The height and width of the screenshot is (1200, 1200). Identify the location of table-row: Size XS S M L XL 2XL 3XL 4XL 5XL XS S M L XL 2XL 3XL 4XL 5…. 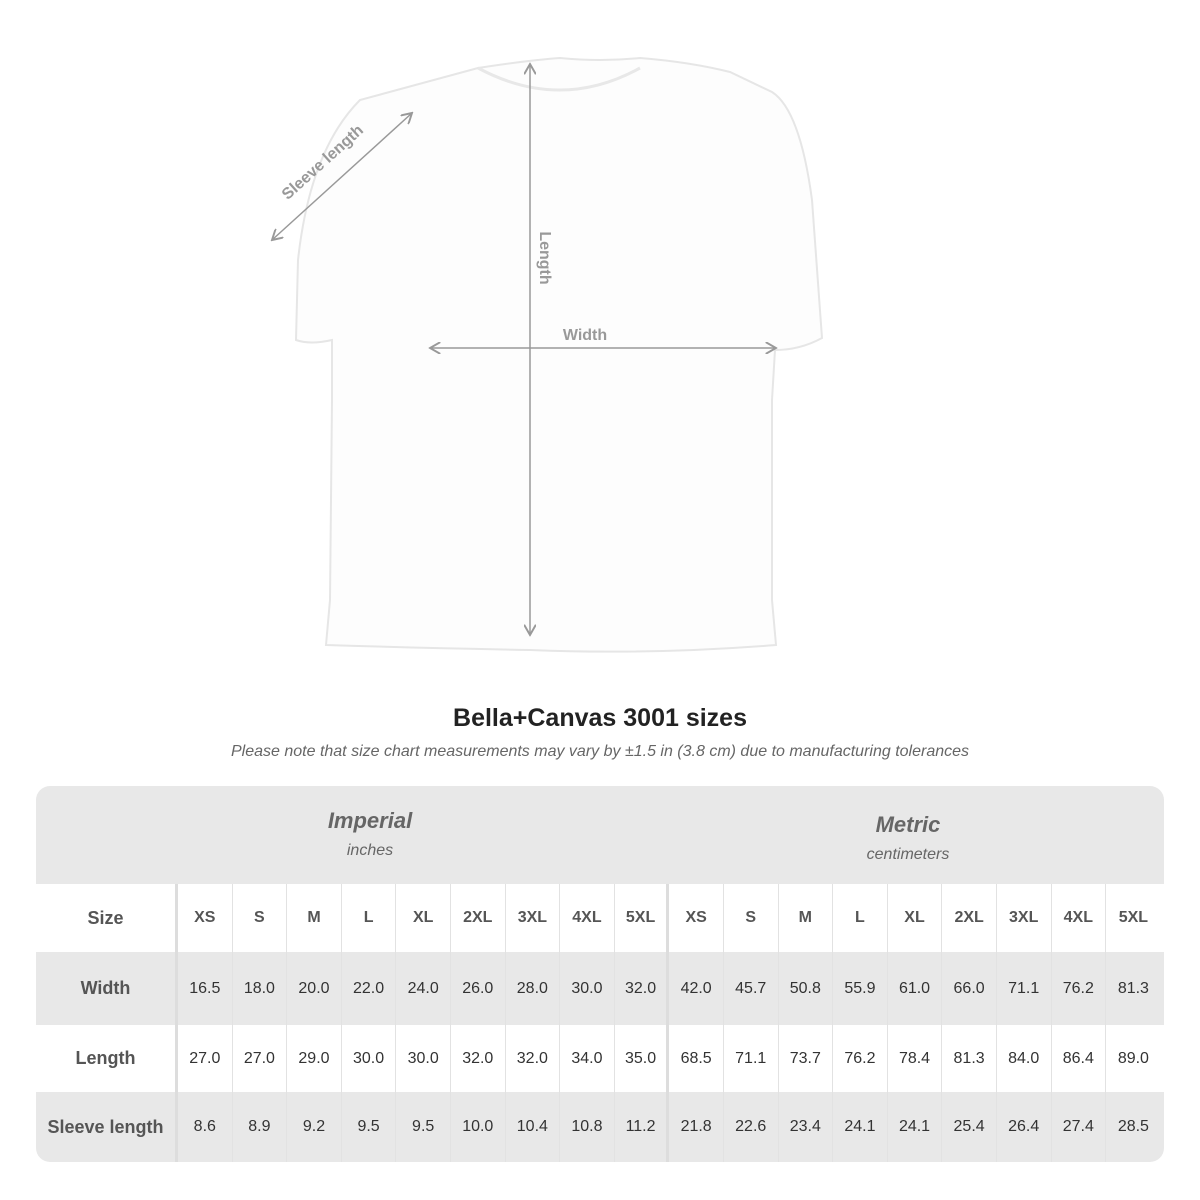
(600, 918).